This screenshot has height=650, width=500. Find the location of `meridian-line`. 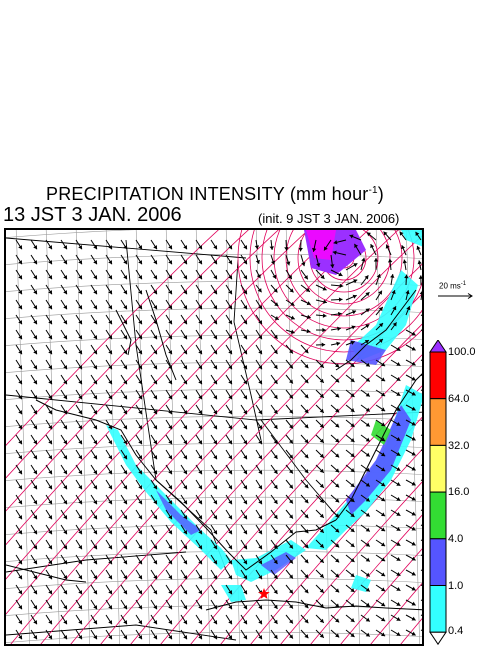

meridian-line is located at coordinates (142, 437).